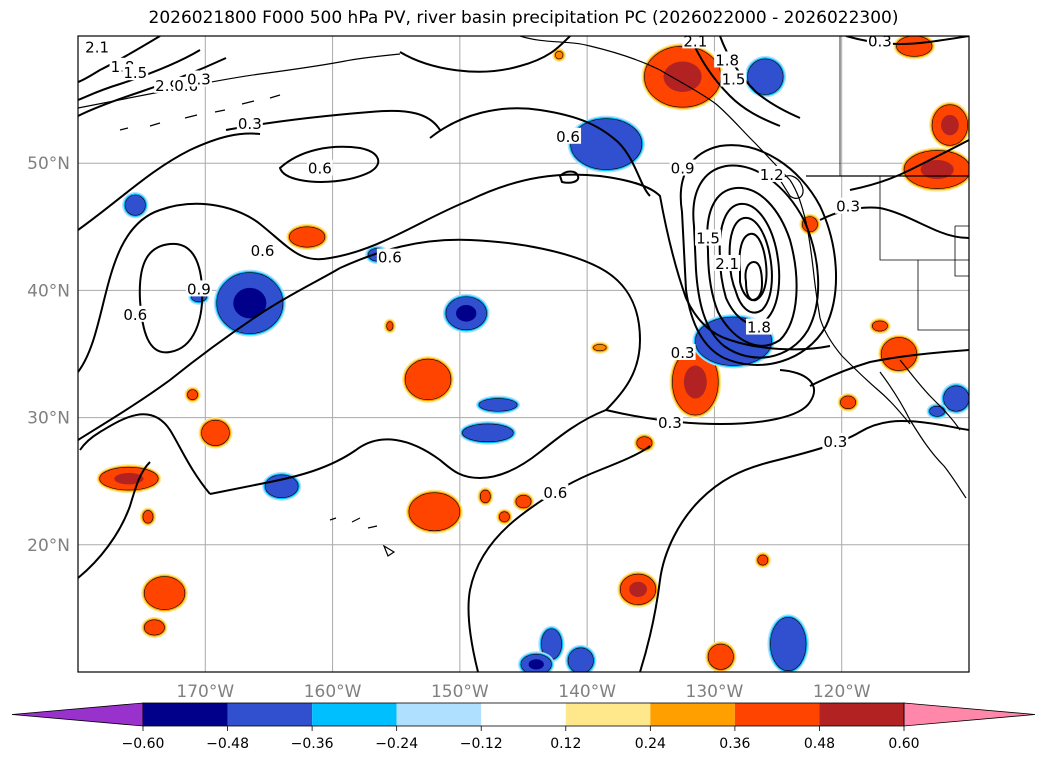 The height and width of the screenshot is (765, 1047). Describe the element at coordinates (200, 112) in the screenshot. I see `aleutian-islands` at that location.